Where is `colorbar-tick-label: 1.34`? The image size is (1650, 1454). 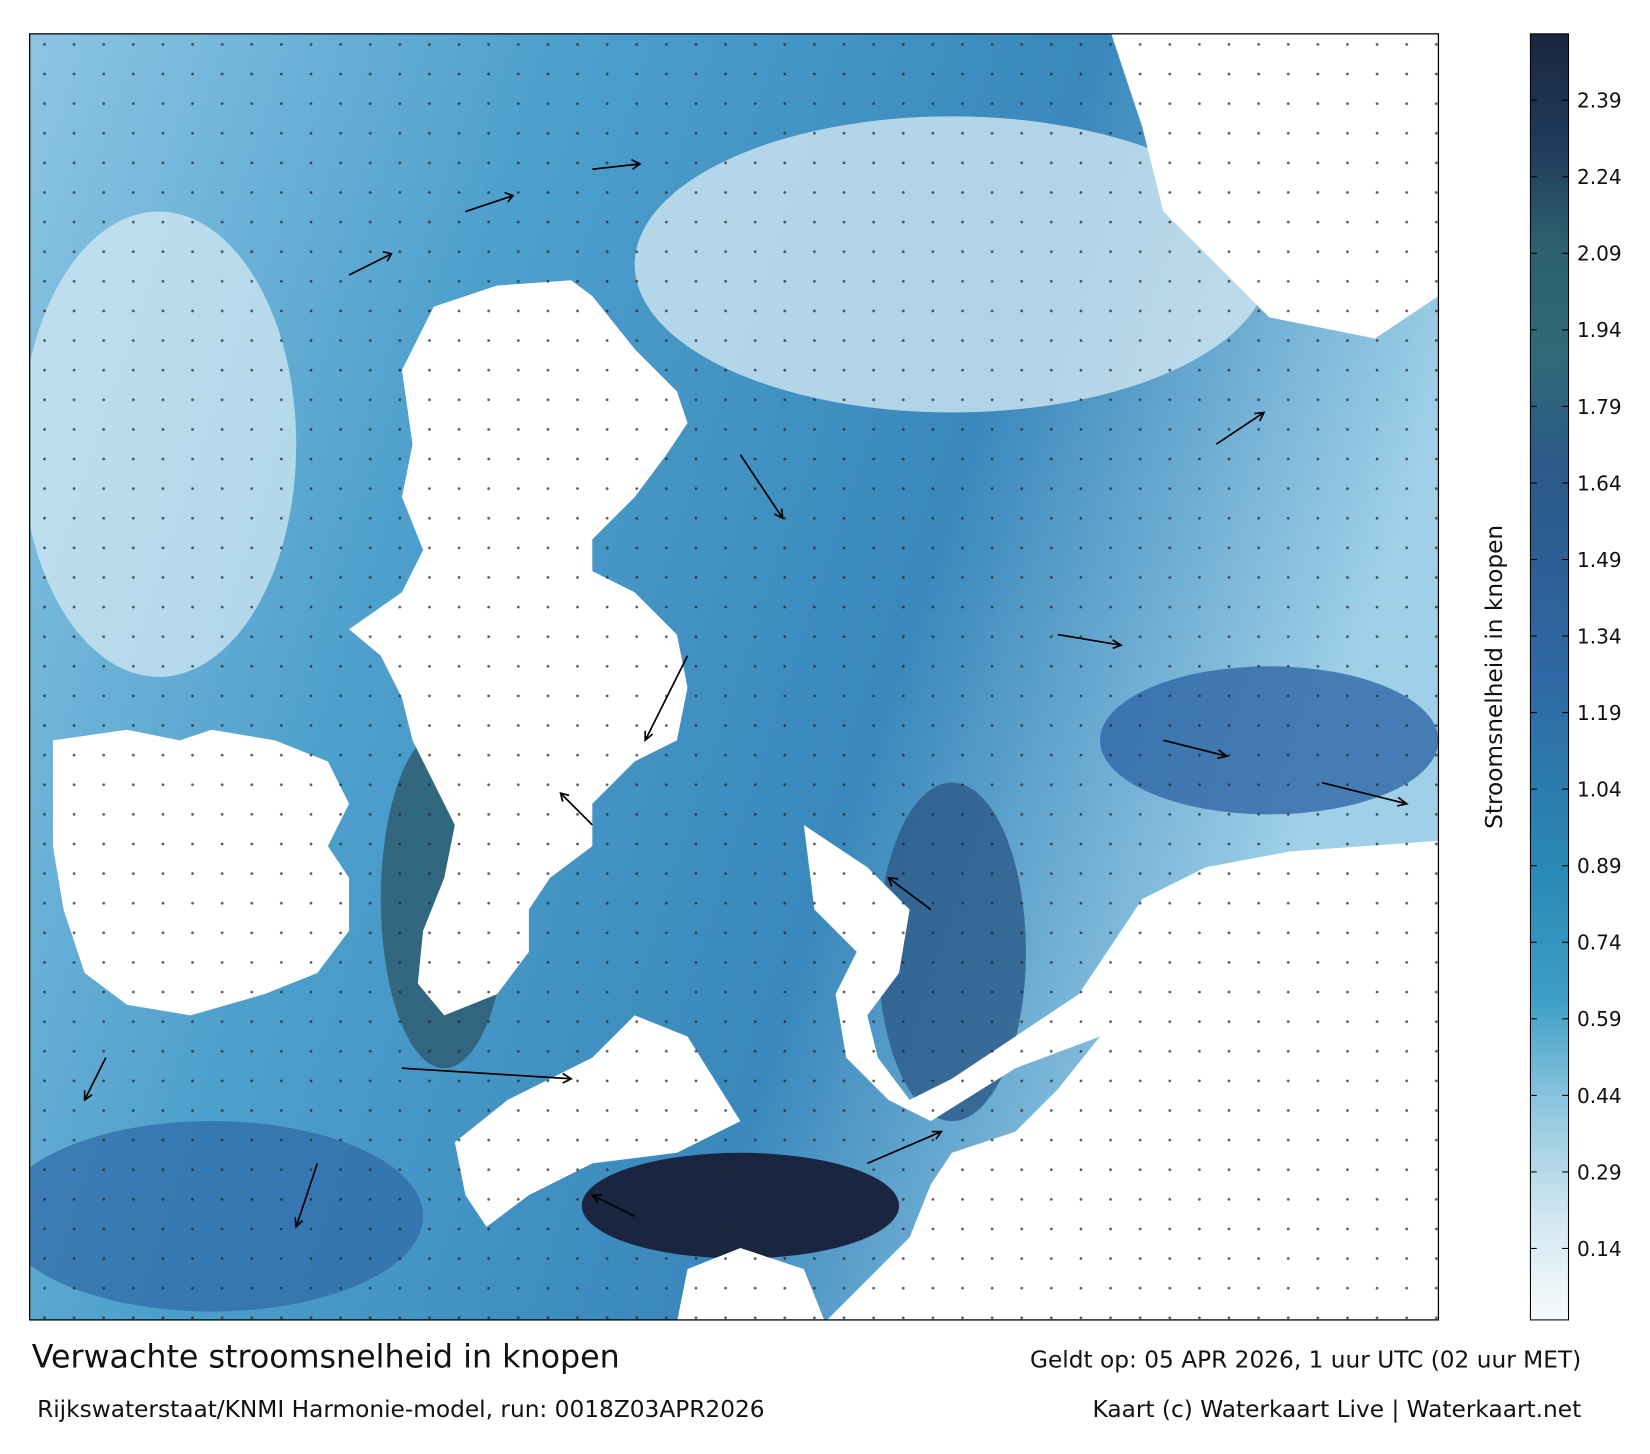
colorbar-tick-label: 1.34 is located at coordinates (1599, 636).